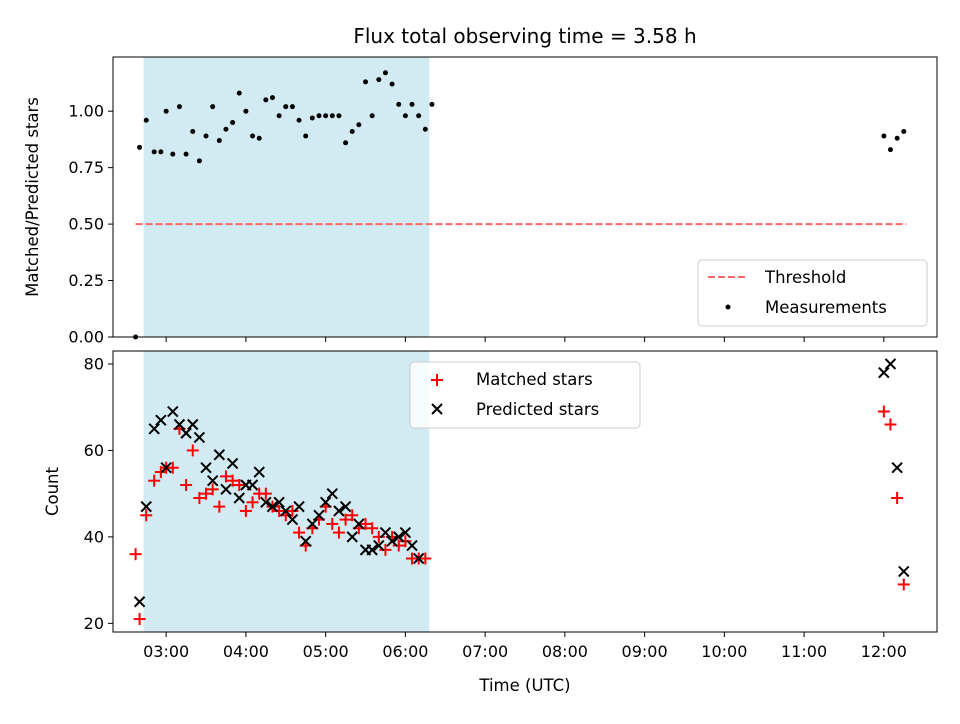  Describe the element at coordinates (525, 339) in the screenshot. I see `ratio-x-ticks` at that location.